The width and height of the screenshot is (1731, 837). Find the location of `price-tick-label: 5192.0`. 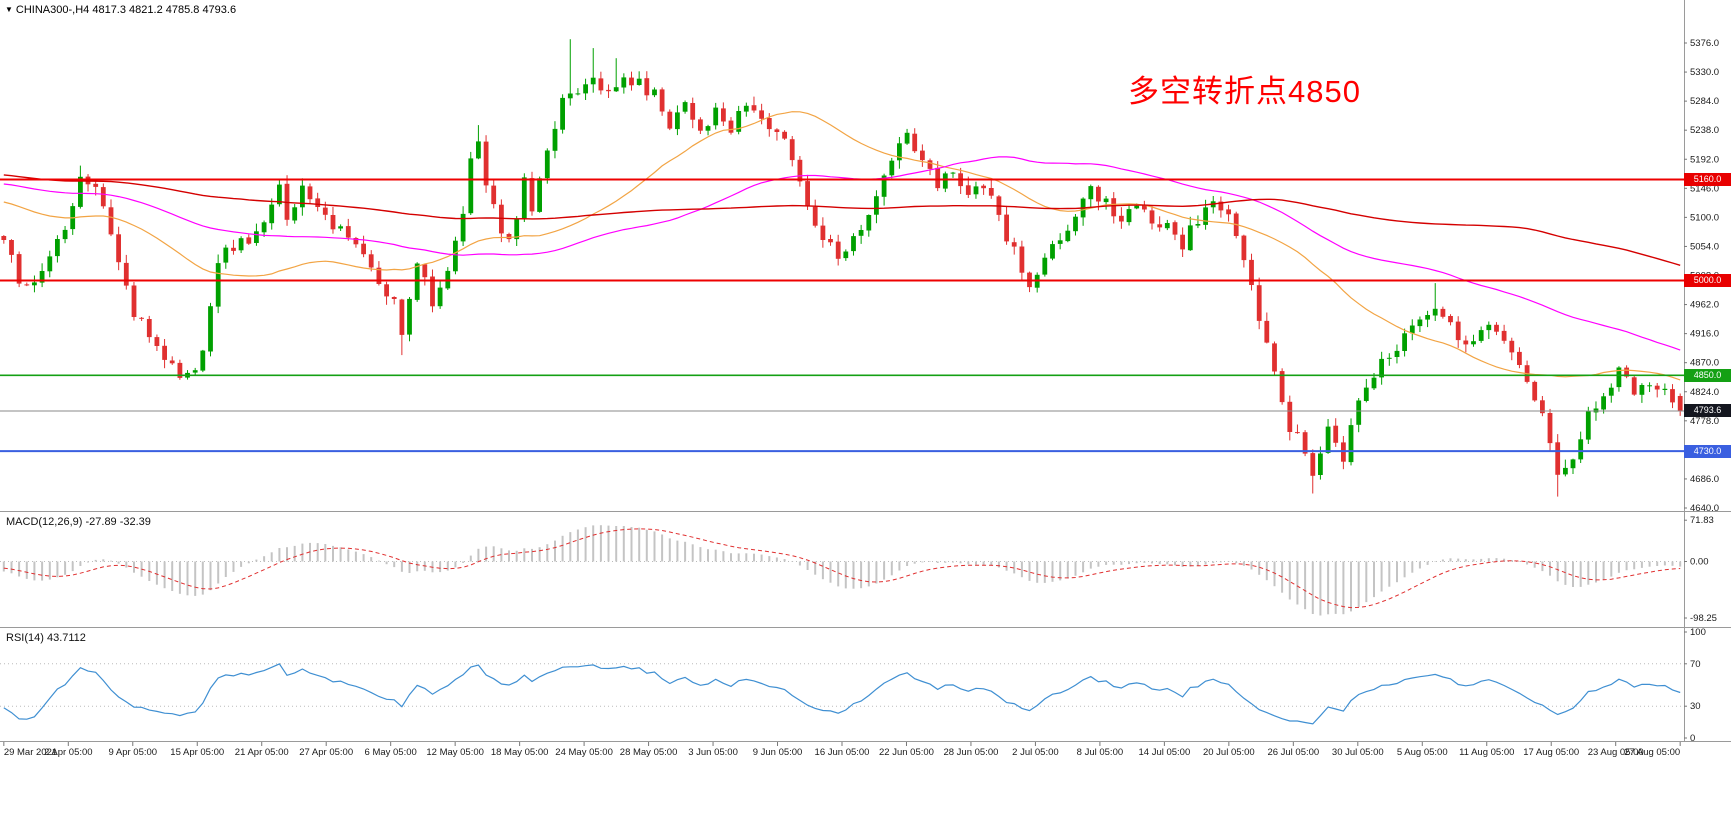

price-tick-label: 5192.0 is located at coordinates (1704, 159).